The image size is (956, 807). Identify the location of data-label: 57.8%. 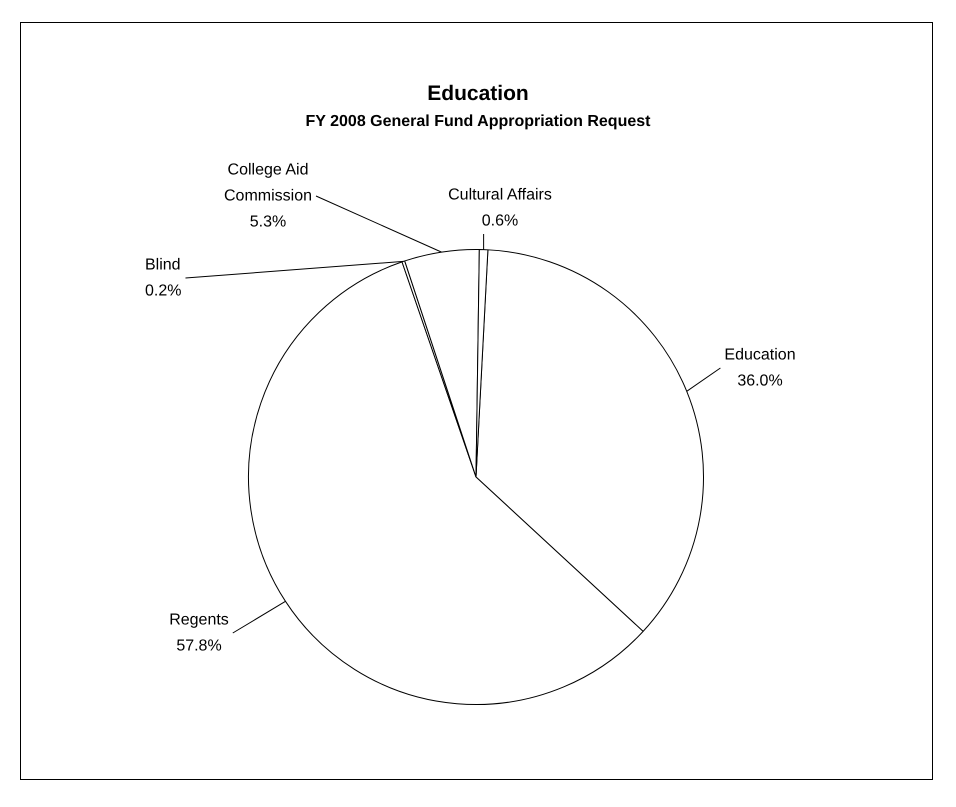
(199, 645).